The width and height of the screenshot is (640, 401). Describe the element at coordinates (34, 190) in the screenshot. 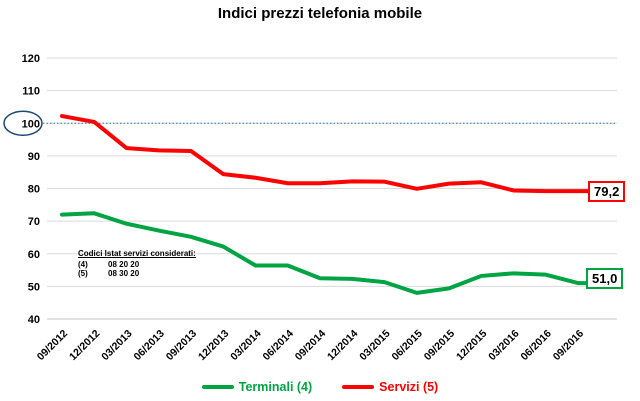

I see `y-axis-label: 80` at that location.